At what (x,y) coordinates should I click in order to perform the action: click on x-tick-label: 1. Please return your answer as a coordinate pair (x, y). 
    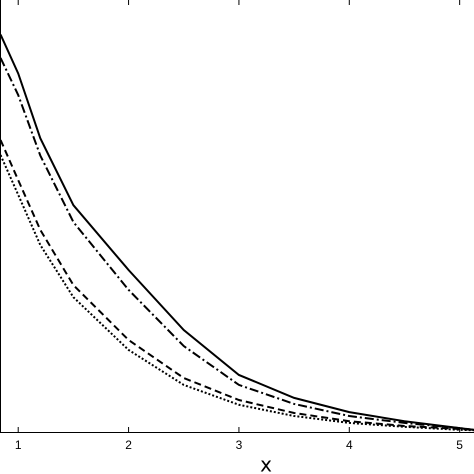
    Looking at the image, I should click on (18, 445).